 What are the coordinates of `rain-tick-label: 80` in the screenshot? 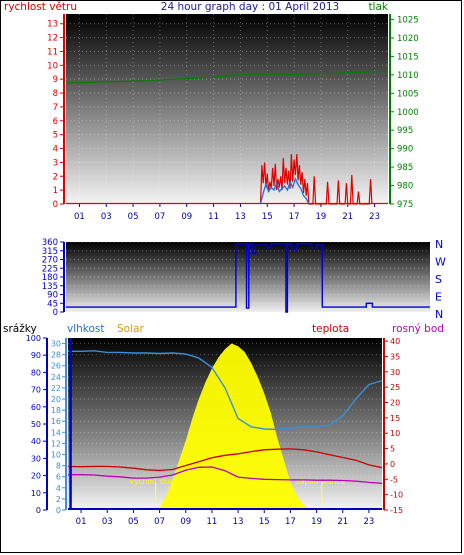 It's located at (36, 372).